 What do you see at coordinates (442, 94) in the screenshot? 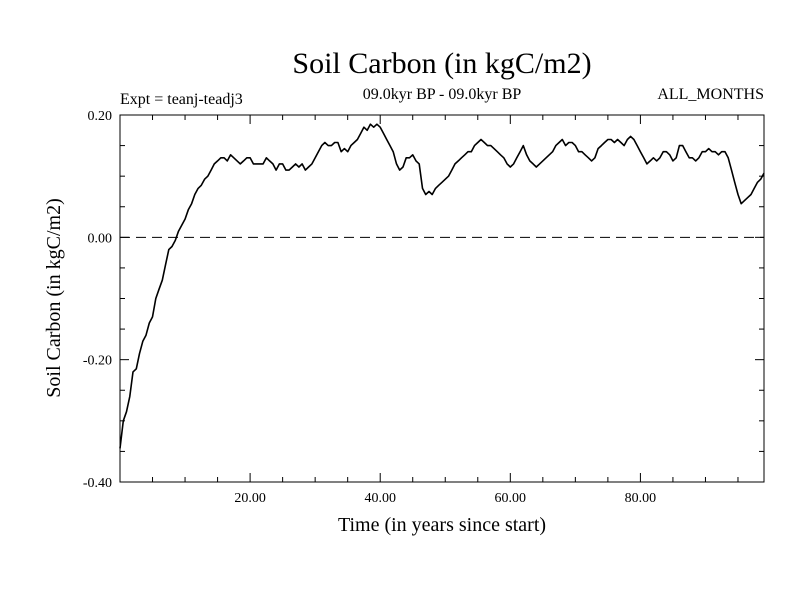
I see `chart-subtitle: 09.0kyr BP - 09.0kyr BP` at bounding box center [442, 94].